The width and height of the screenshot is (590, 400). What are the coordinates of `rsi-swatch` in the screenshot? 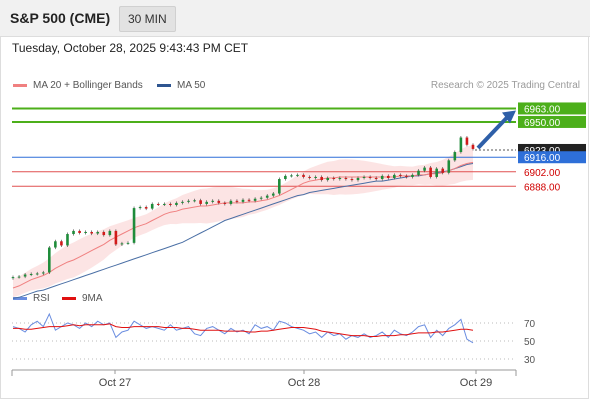 It's located at (20, 298).